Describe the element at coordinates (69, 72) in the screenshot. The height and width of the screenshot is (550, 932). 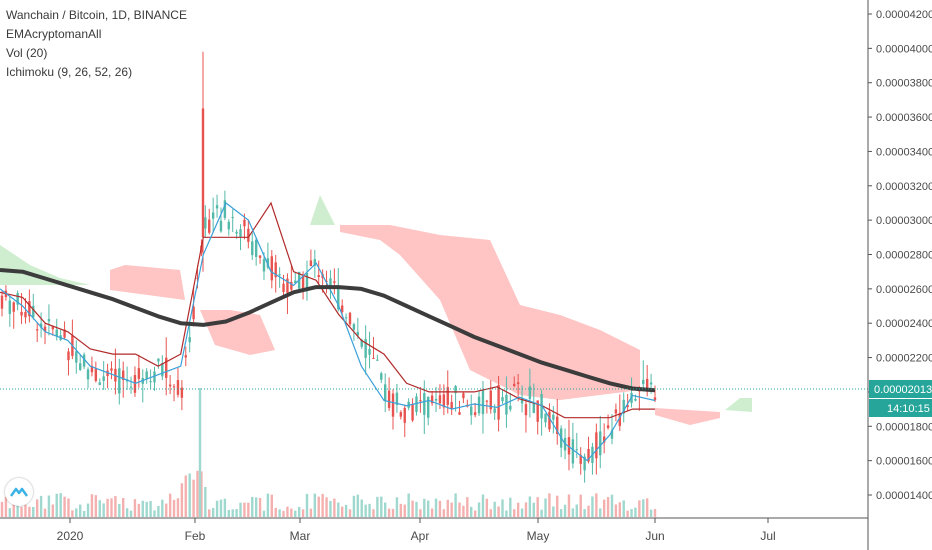
I see `ichimoku-indicator-label: Ichimoku (9, 26, 52, 26)` at that location.